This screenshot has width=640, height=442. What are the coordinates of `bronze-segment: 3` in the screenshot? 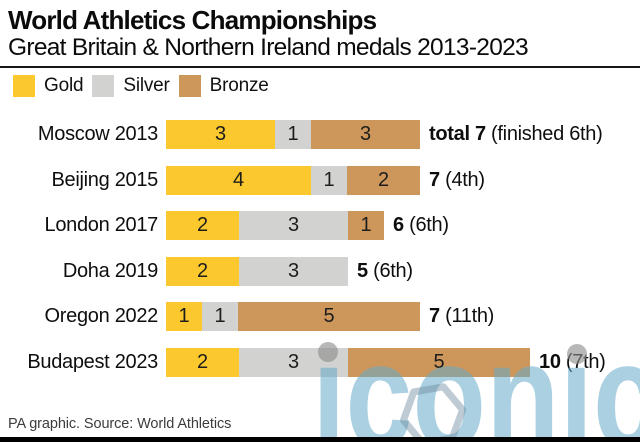 It's located at (365, 135).